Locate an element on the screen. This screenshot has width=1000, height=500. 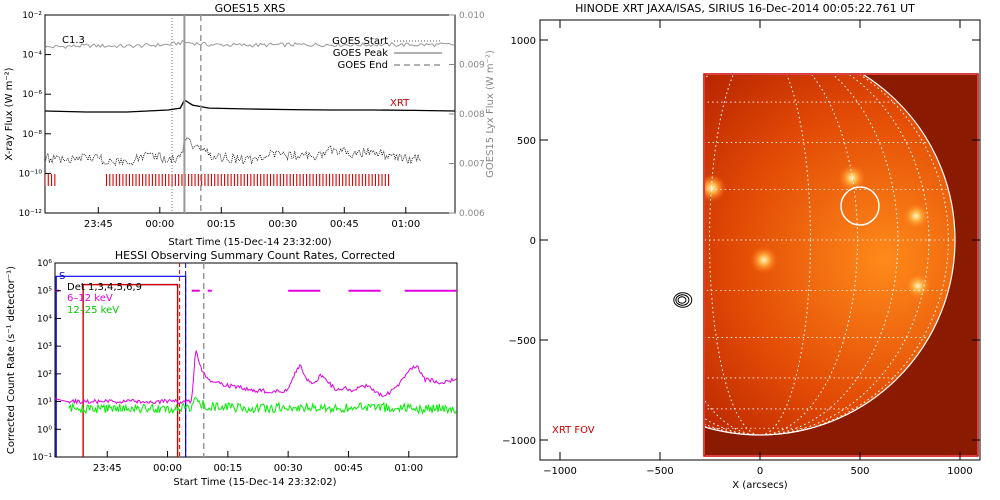
hessi-contours is located at coordinates (683, 300).